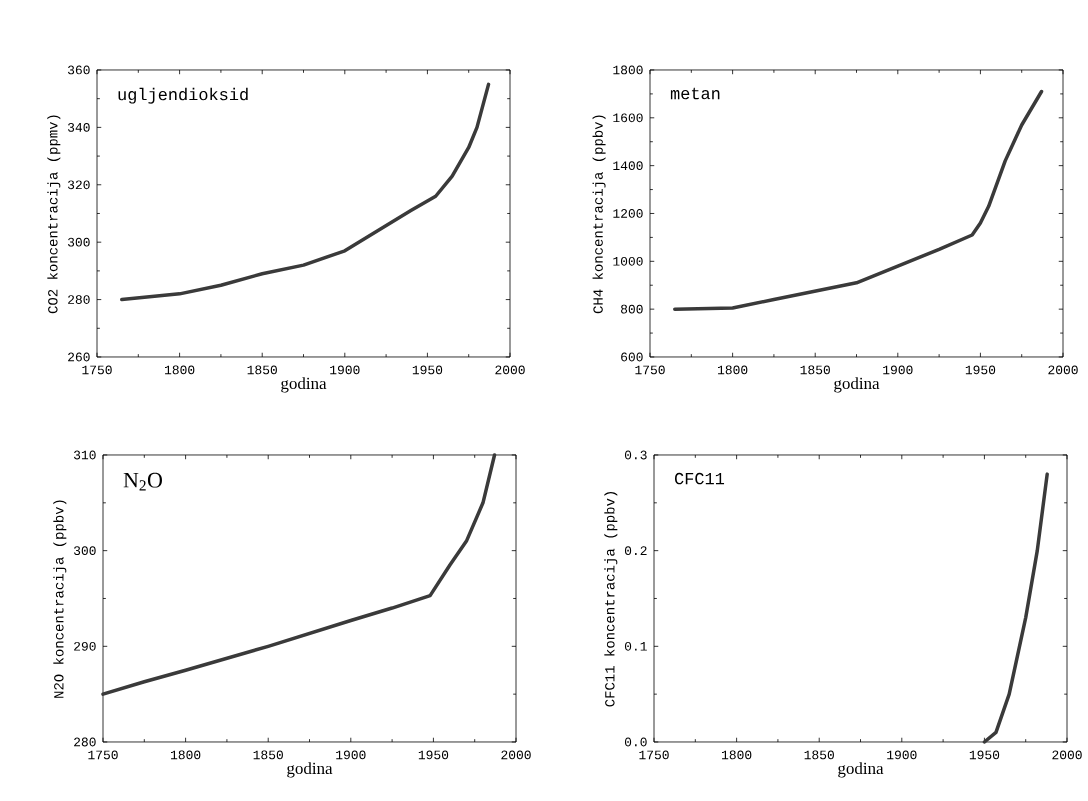  What do you see at coordinates (699, 478) in the screenshot?
I see `annotation: CFC11` at bounding box center [699, 478].